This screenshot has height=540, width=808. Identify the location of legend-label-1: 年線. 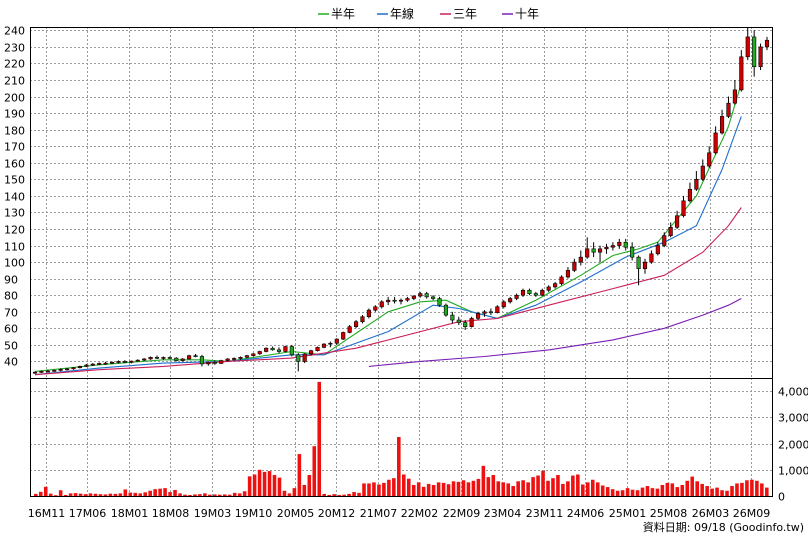
(402, 13).